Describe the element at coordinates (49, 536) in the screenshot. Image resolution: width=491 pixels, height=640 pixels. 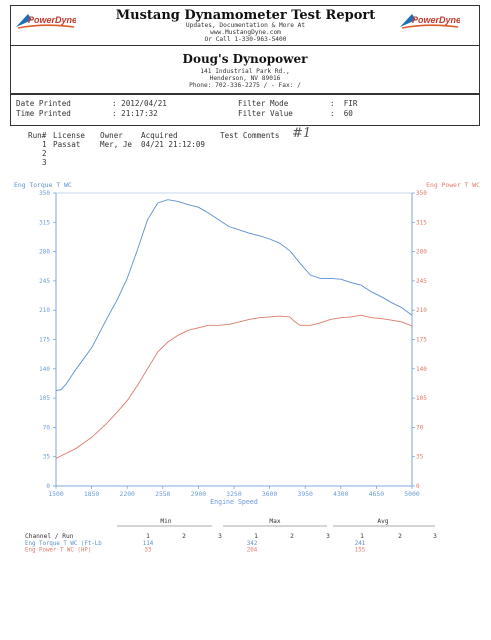
I see `stats-channel-label: Channel / Run` at that location.